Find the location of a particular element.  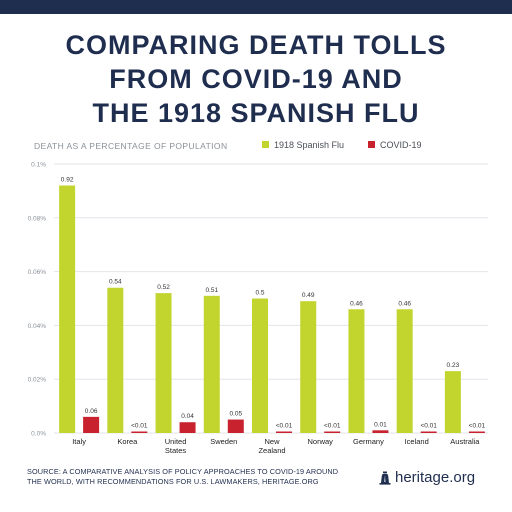

heritage-logo: heritage.org is located at coordinates (426, 477).